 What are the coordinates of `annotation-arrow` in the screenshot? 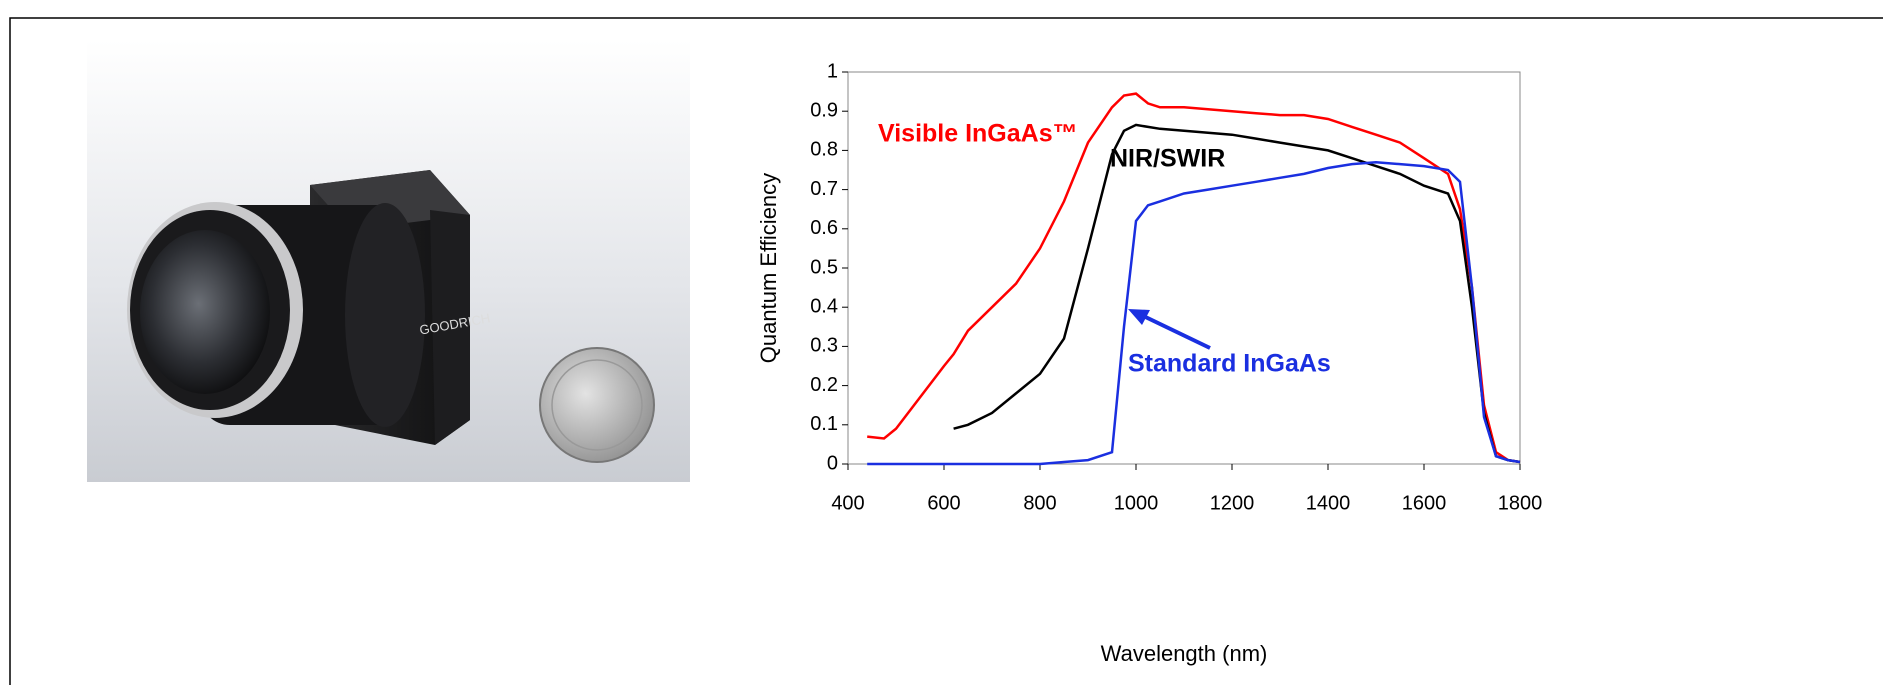 It's located at (1172, 330).